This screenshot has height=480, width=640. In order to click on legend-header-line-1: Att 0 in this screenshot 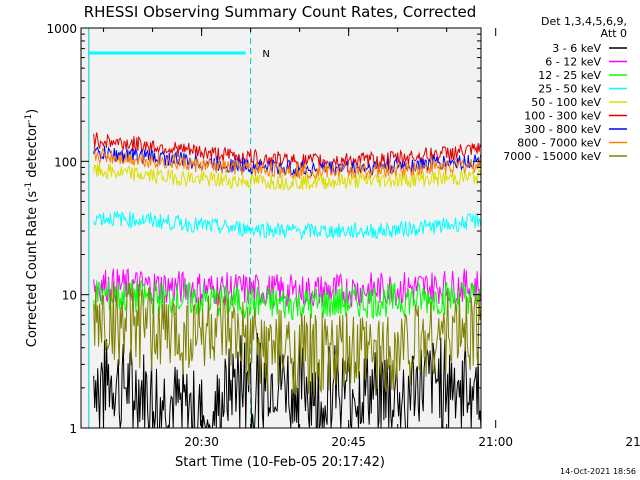, I will do `click(614, 33)`.